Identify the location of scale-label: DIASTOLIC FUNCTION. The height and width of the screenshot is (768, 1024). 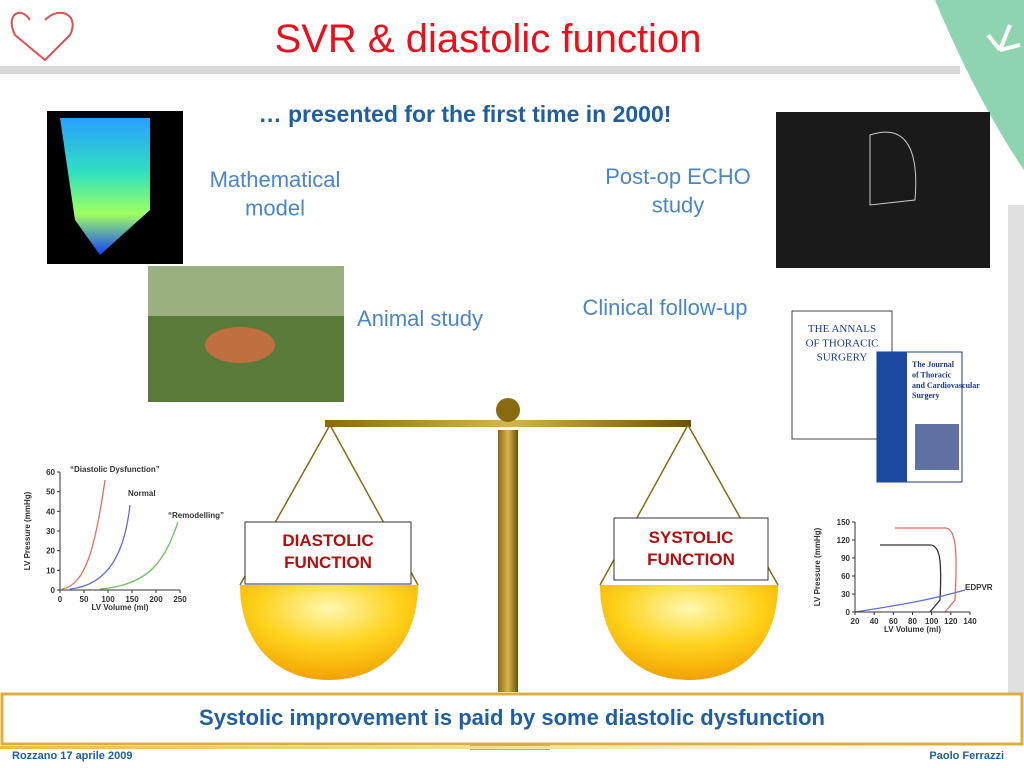
(327, 551).